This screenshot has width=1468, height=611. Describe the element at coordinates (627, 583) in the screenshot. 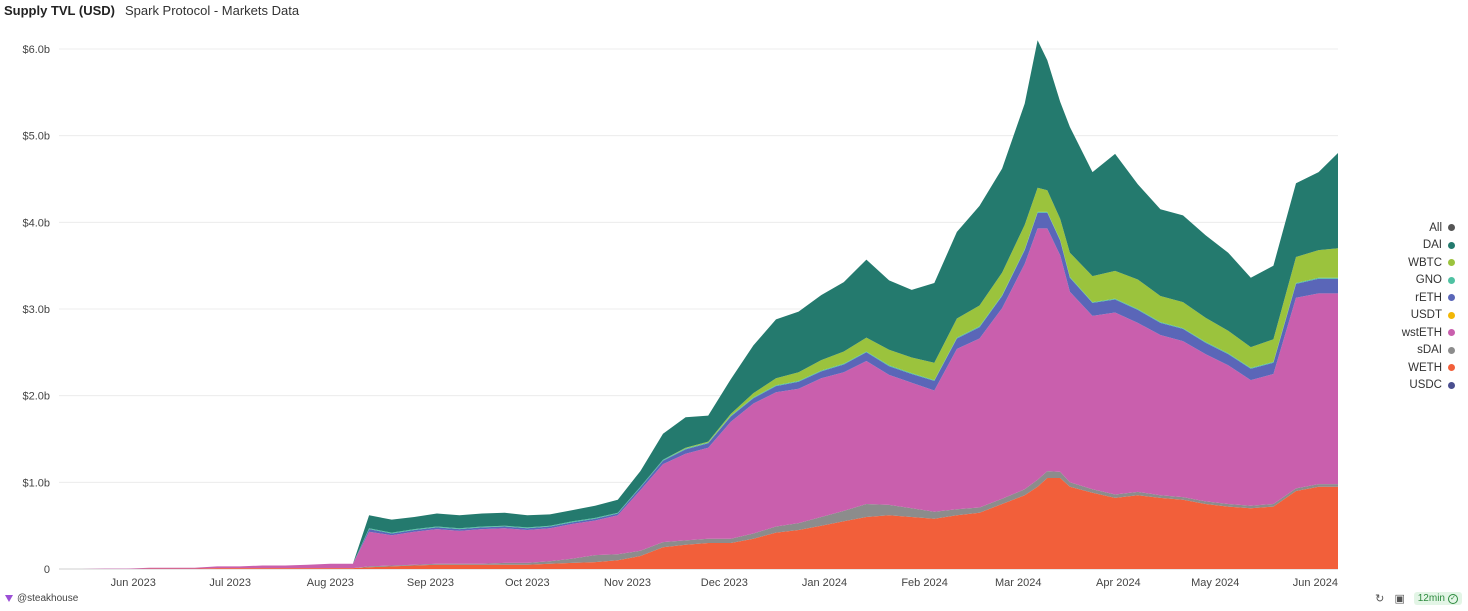

I see `x-tick-label: Nov 2023` at that location.